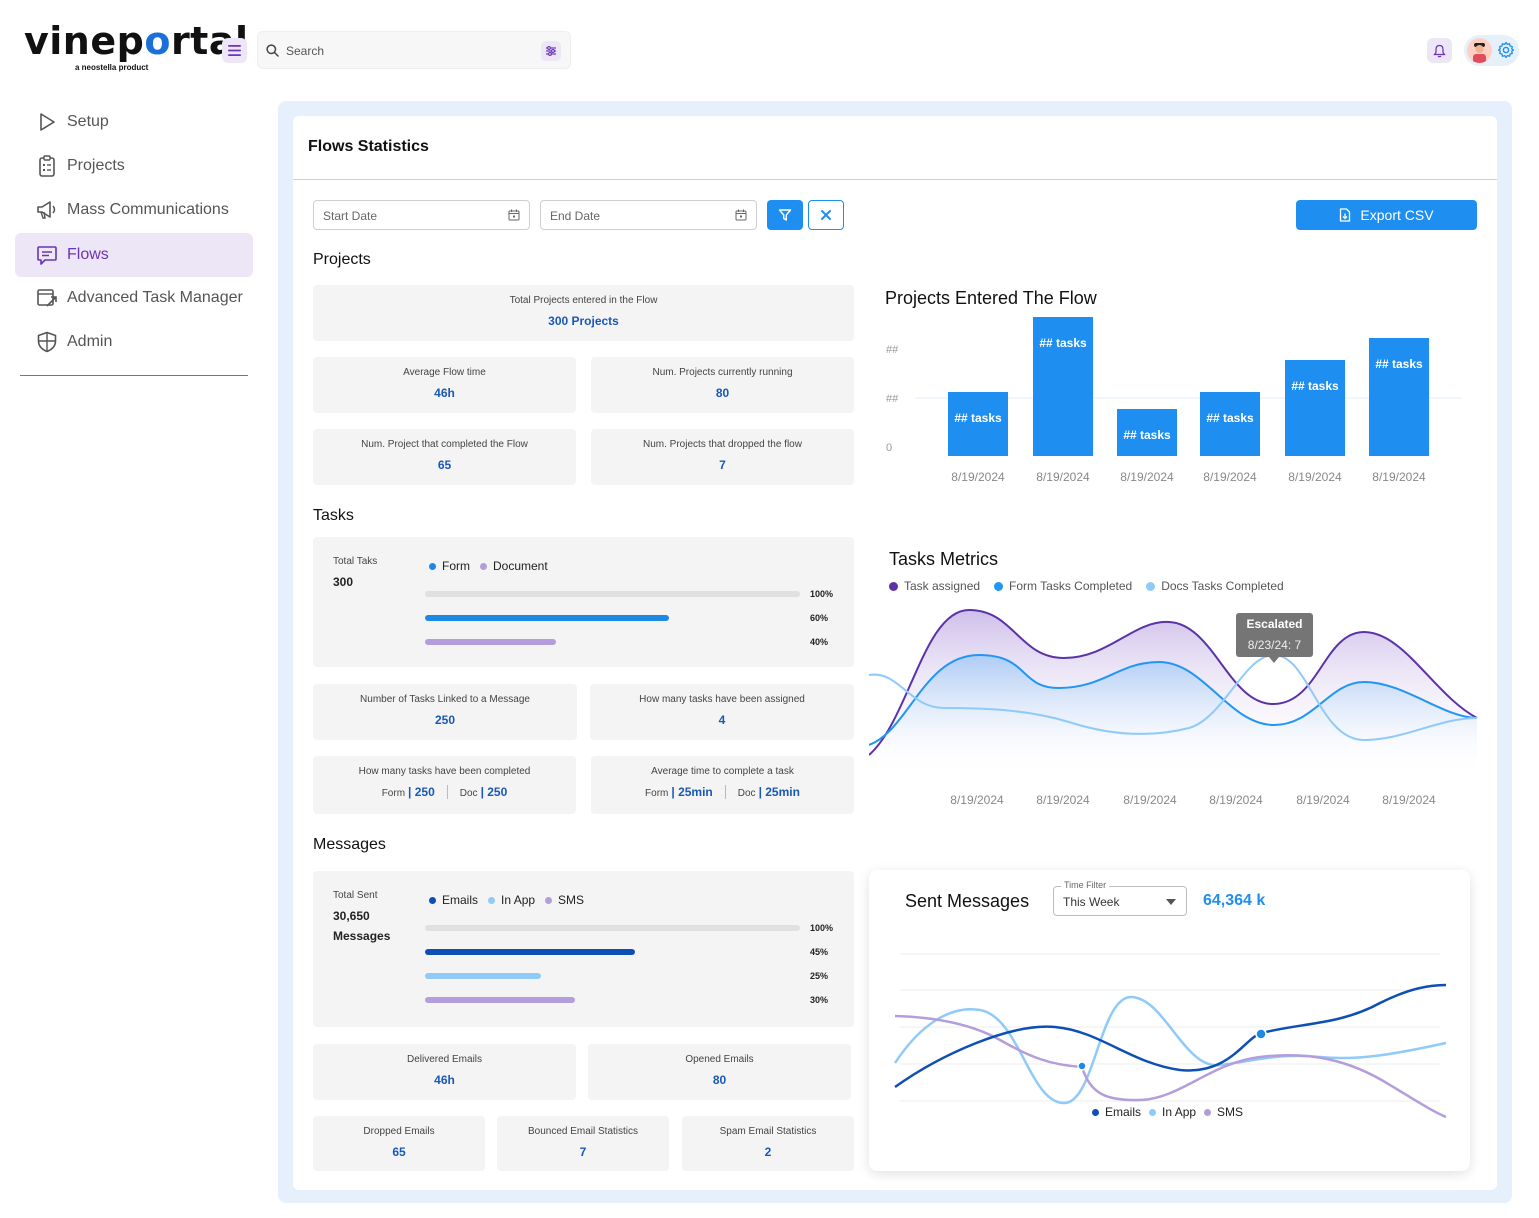 This screenshot has width=1539, height=1218. I want to click on shield-icon, so click(47, 342).